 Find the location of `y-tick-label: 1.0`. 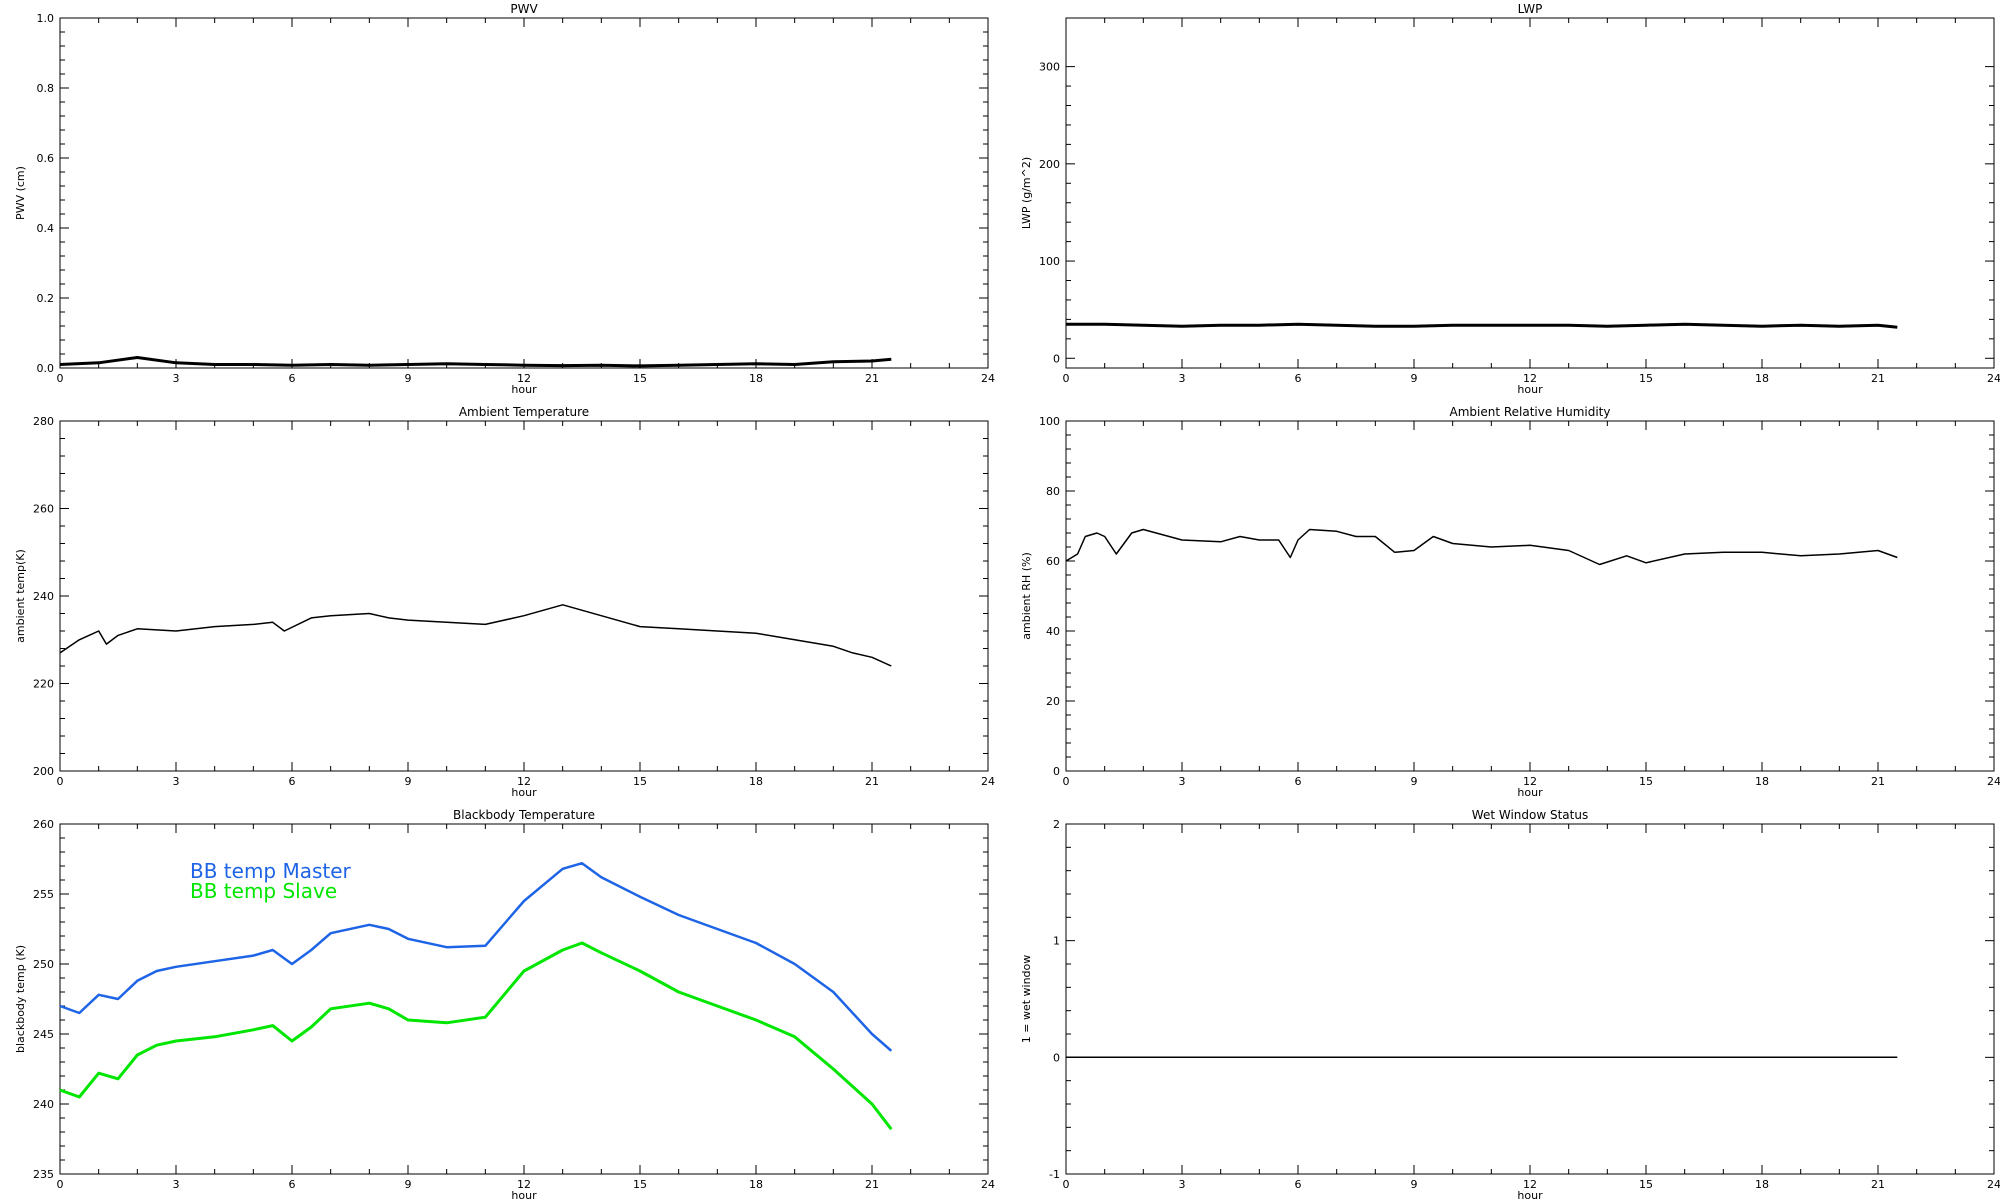

y-tick-label: 1.0 is located at coordinates (46, 18).